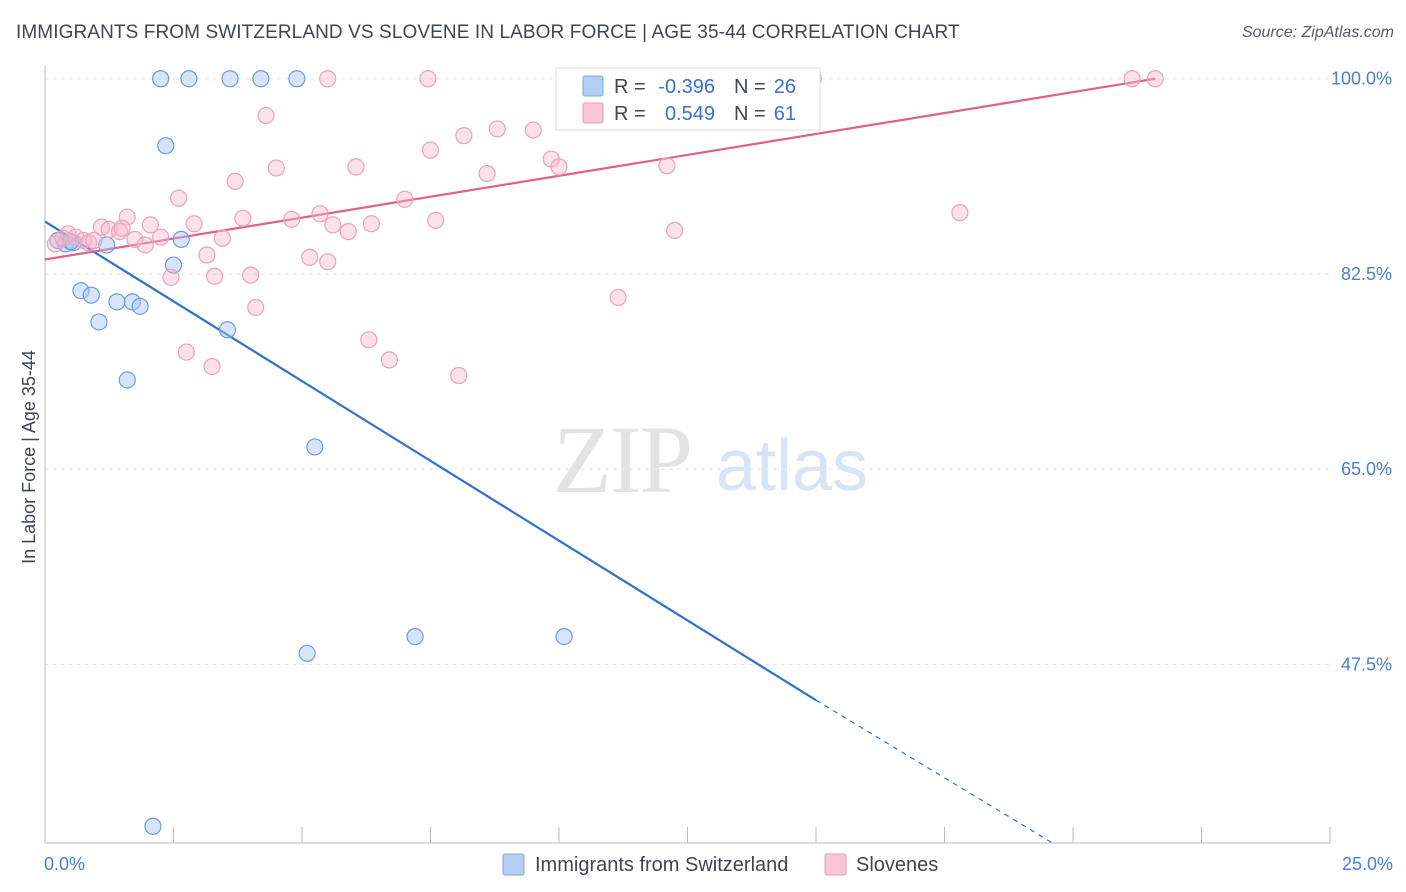 Image resolution: width=1406 pixels, height=892 pixels. Describe the element at coordinates (630, 114) in the screenshot. I see `stats-r-label-2: R =` at that location.